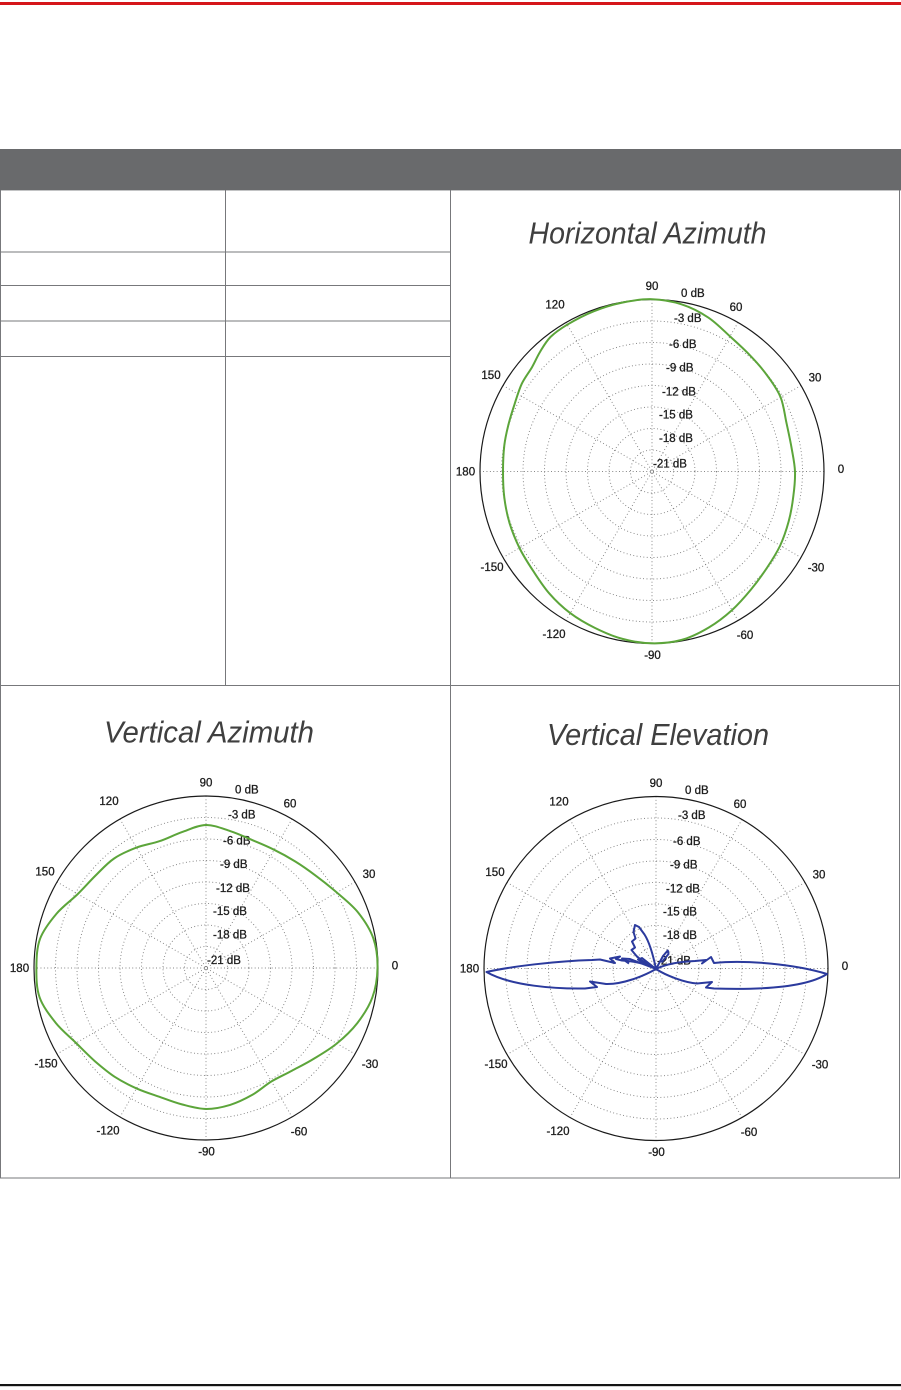 This screenshot has height=1390, width=901. Describe the element at coordinates (648, 233) in the screenshot. I see `svg-text: Horizontal Azimuth` at that location.